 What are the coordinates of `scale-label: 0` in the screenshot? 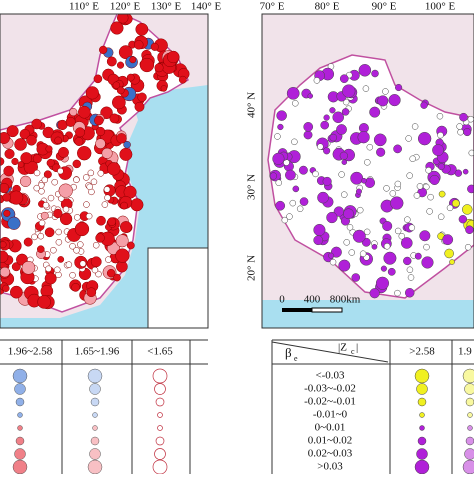 It's located at (282, 300).